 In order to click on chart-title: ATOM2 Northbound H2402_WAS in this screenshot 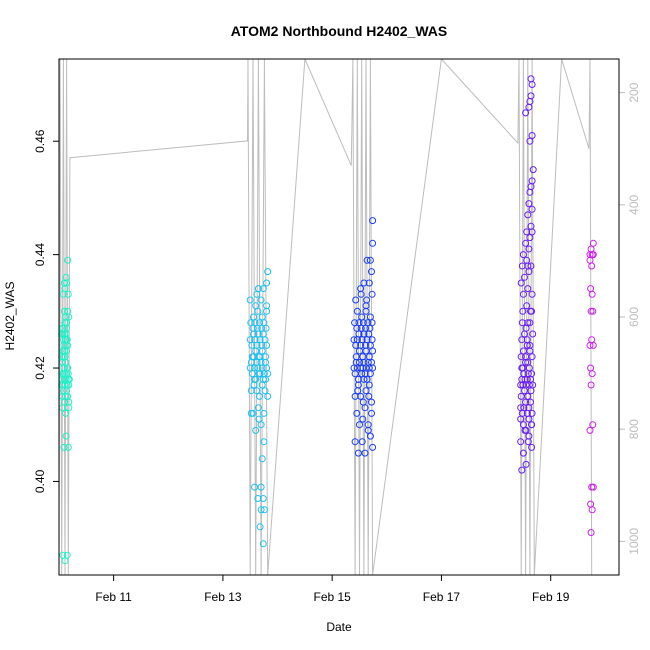, I will do `click(339, 31)`.